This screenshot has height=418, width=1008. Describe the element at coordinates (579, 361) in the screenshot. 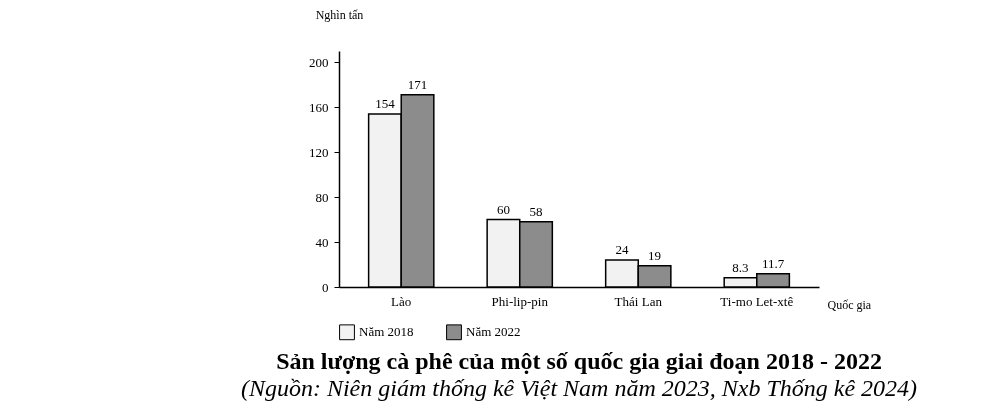

I see `text: Sản lượng cà phê của một số quốc gia giai đoạn 2018 - 2022` at that location.